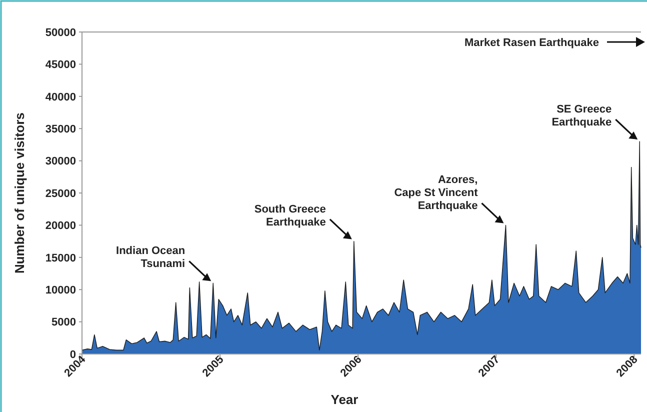 This screenshot has height=412, width=647. What do you see at coordinates (290, 215) in the screenshot?
I see `annotation: South Greece Earthquake` at bounding box center [290, 215].